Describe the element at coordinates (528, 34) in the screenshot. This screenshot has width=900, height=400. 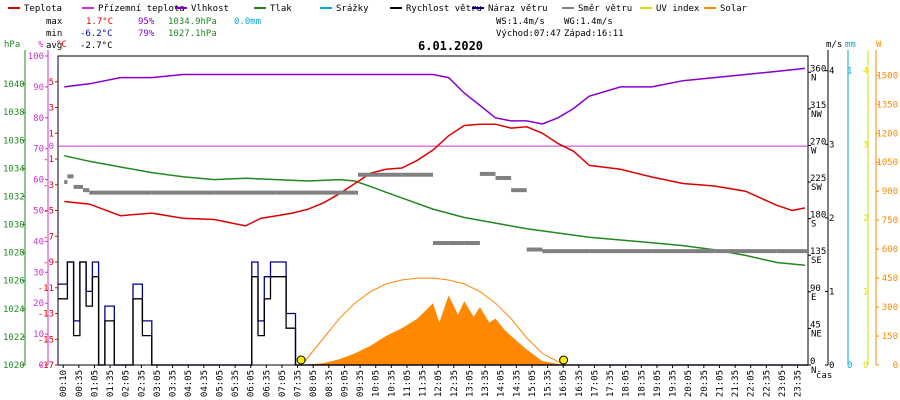
I see `stat-sunrise: Východ:07:47` at that location.